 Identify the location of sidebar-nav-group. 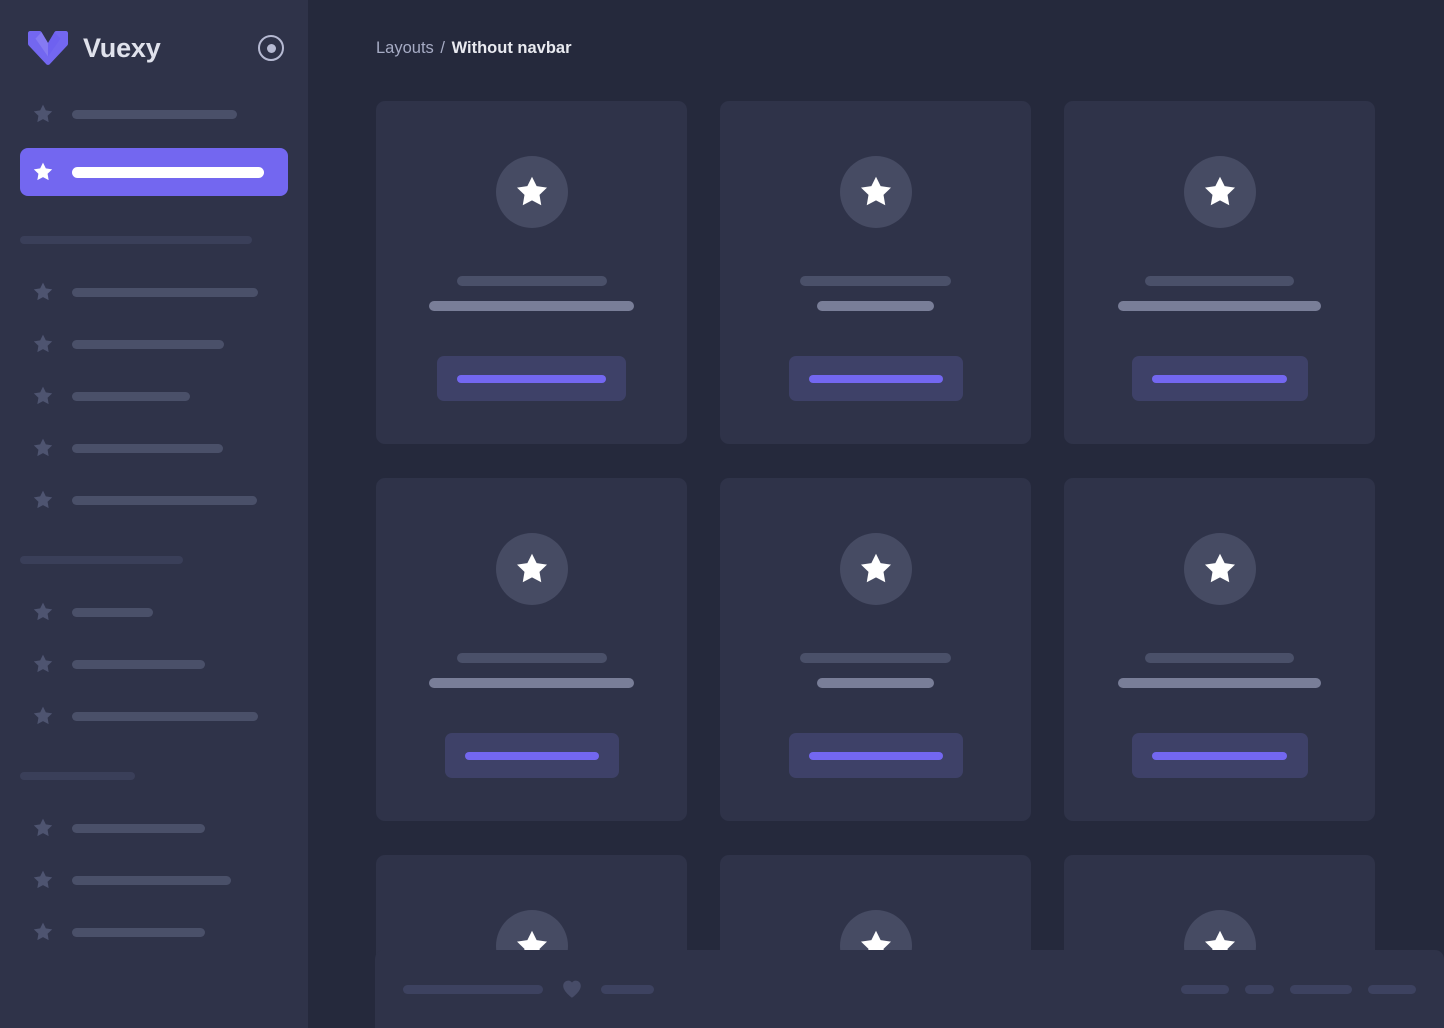
(154, 366).